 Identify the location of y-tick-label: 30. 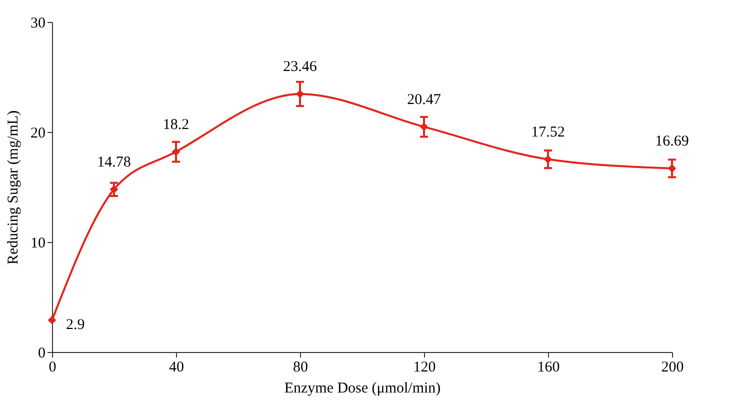
(38, 24).